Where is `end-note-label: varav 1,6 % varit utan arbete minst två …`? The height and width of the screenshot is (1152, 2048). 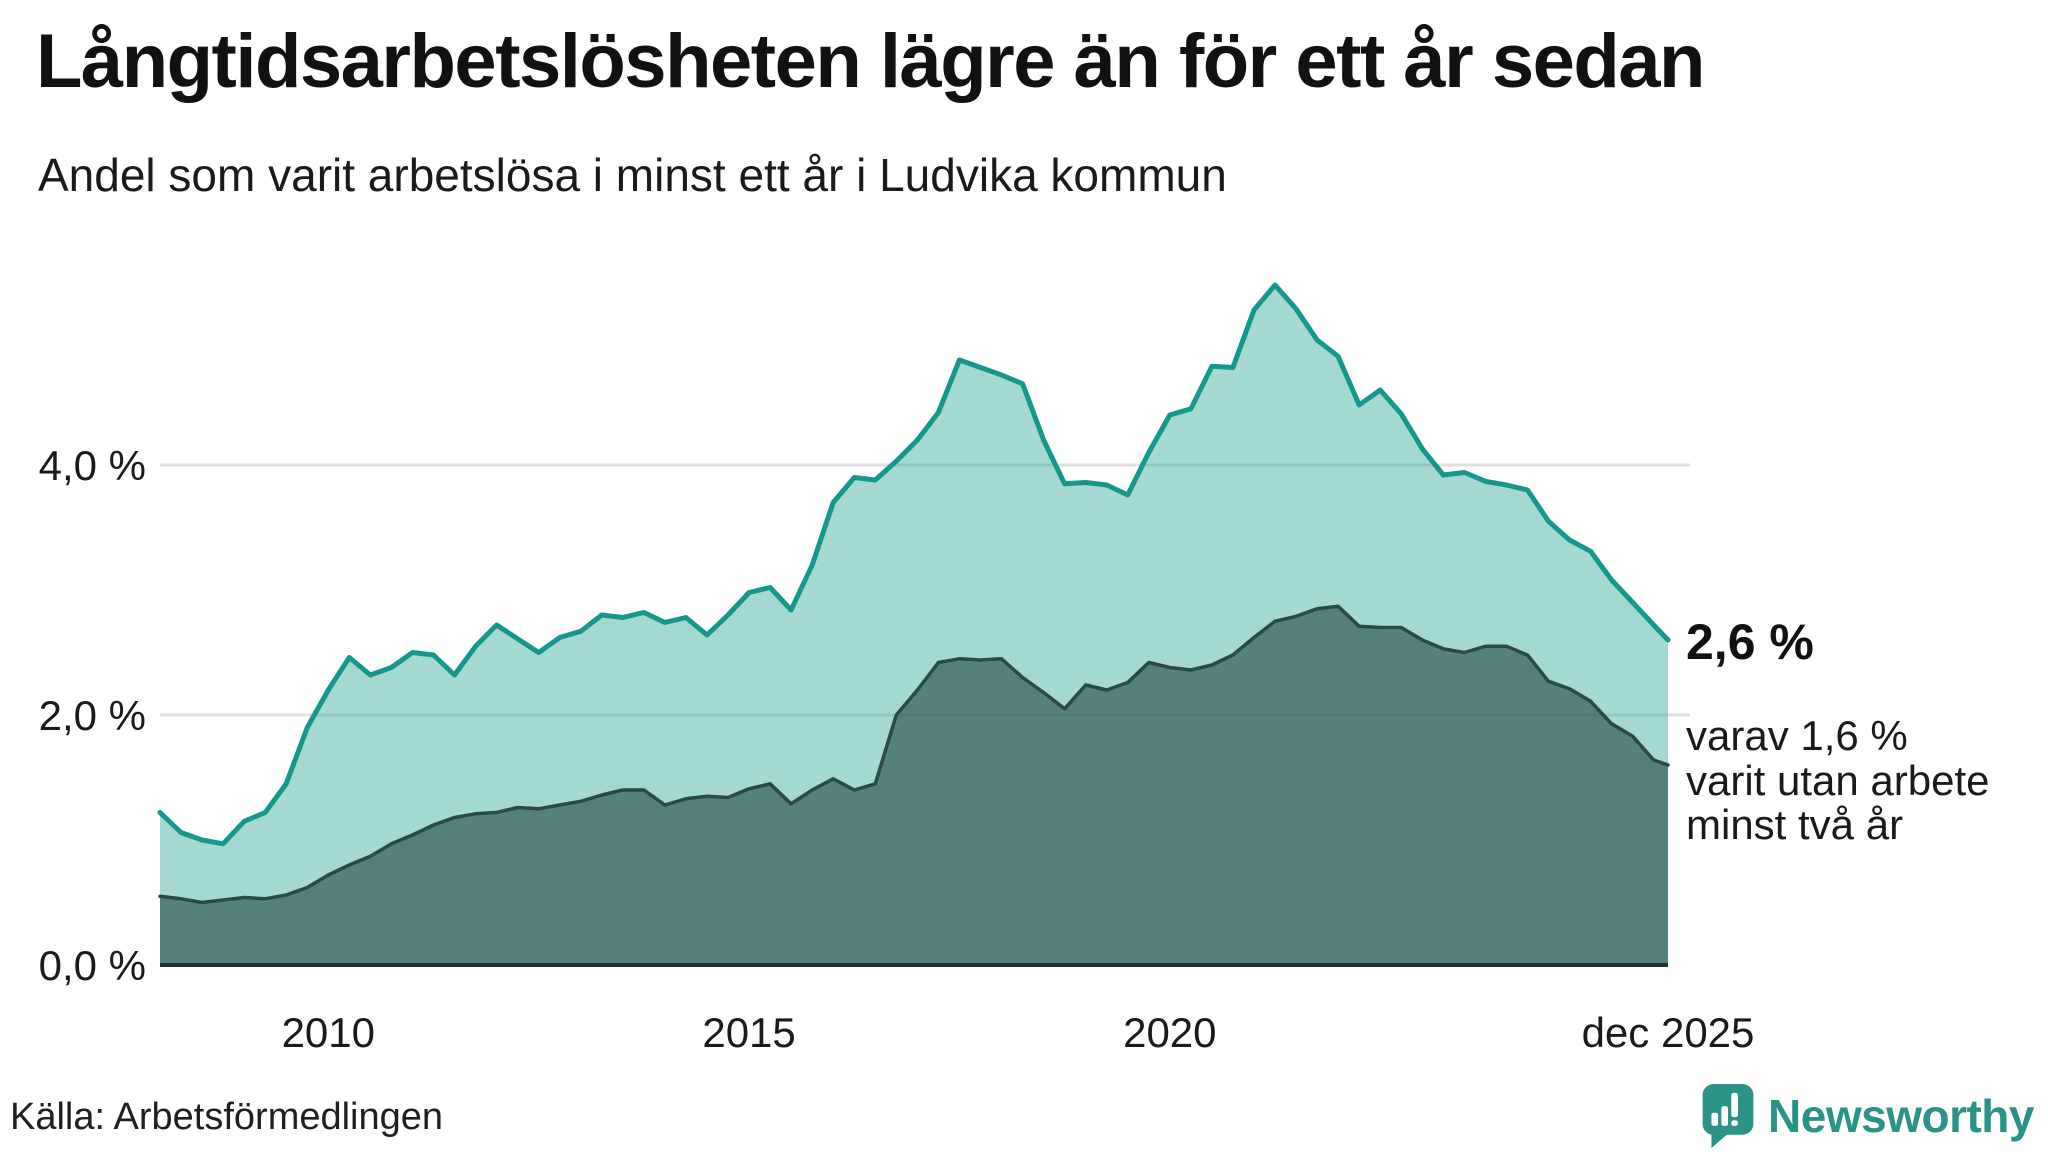
end-note-label: varav 1,6 % varit utan arbete minst två … is located at coordinates (1838, 780).